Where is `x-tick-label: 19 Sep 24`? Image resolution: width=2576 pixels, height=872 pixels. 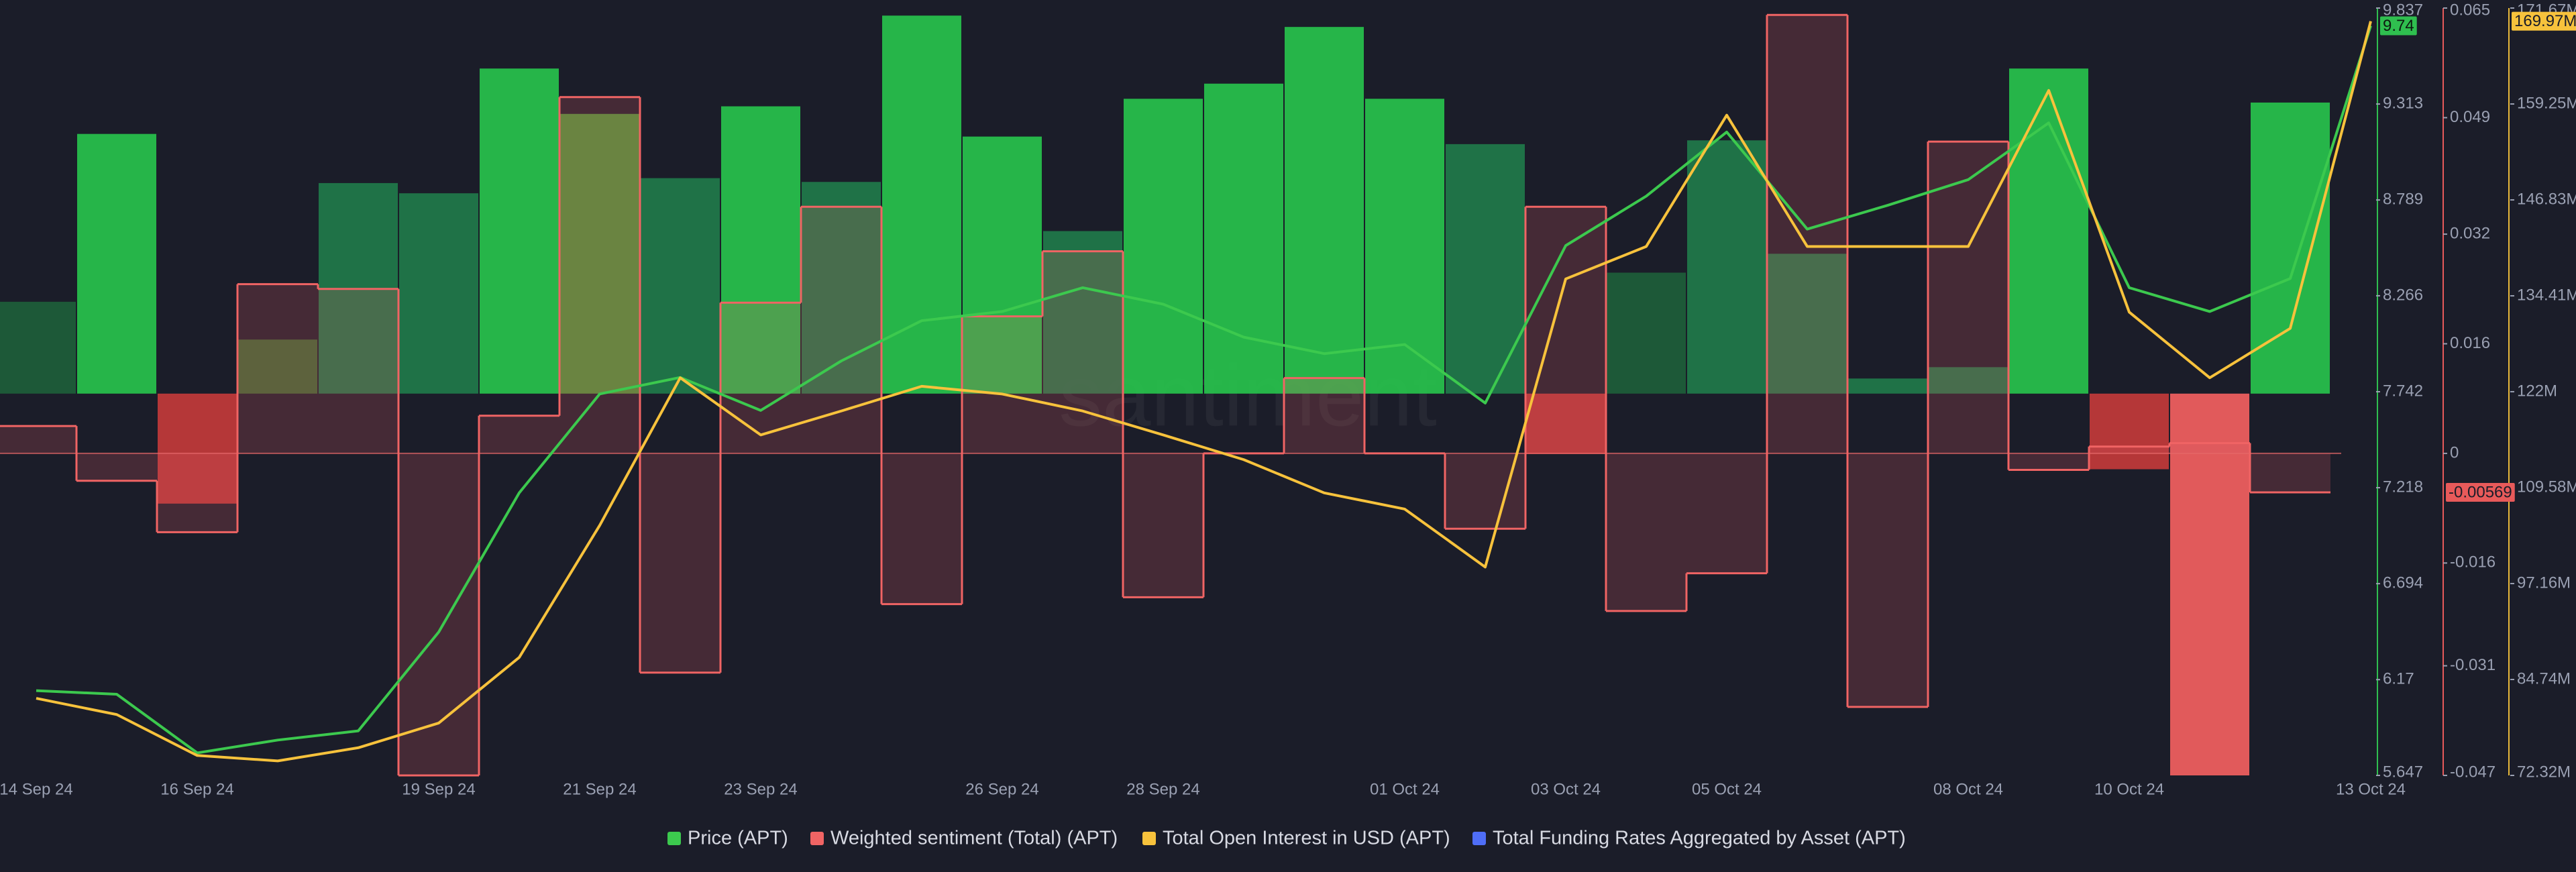 x-tick-label: 19 Sep 24 is located at coordinates (438, 789).